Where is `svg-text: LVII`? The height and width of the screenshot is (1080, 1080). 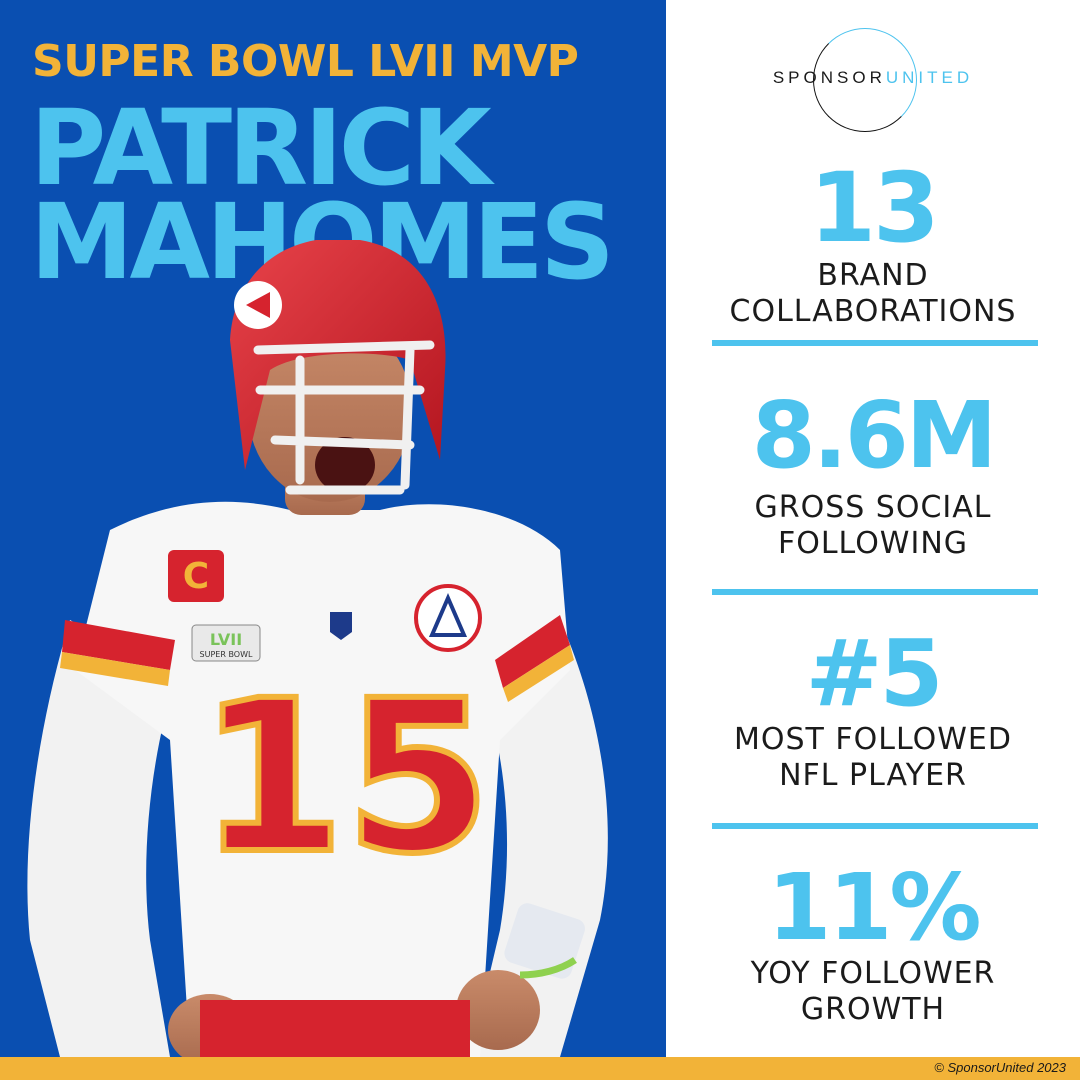 svg-text: LVII is located at coordinates (226, 639).